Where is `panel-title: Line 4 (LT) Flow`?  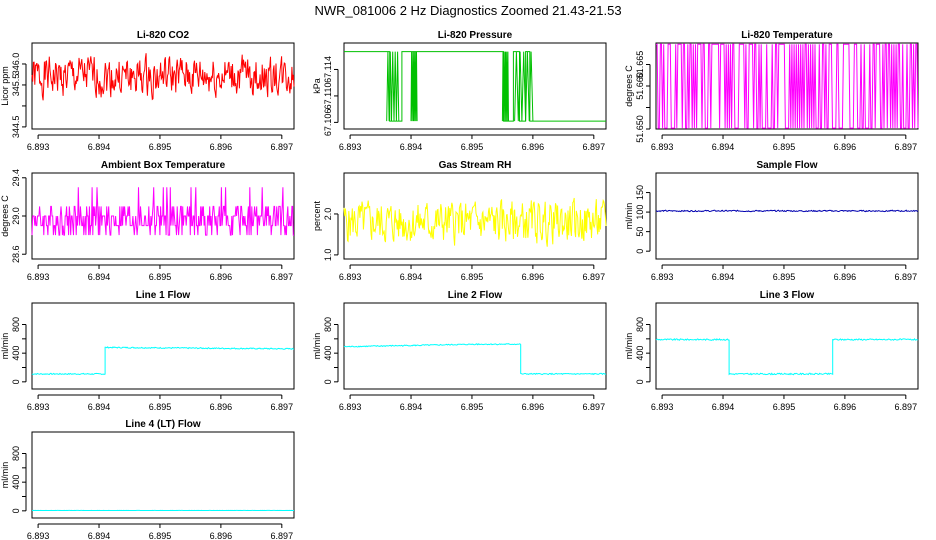
panel-title: Line 4 (LT) Flow is located at coordinates (163, 424).